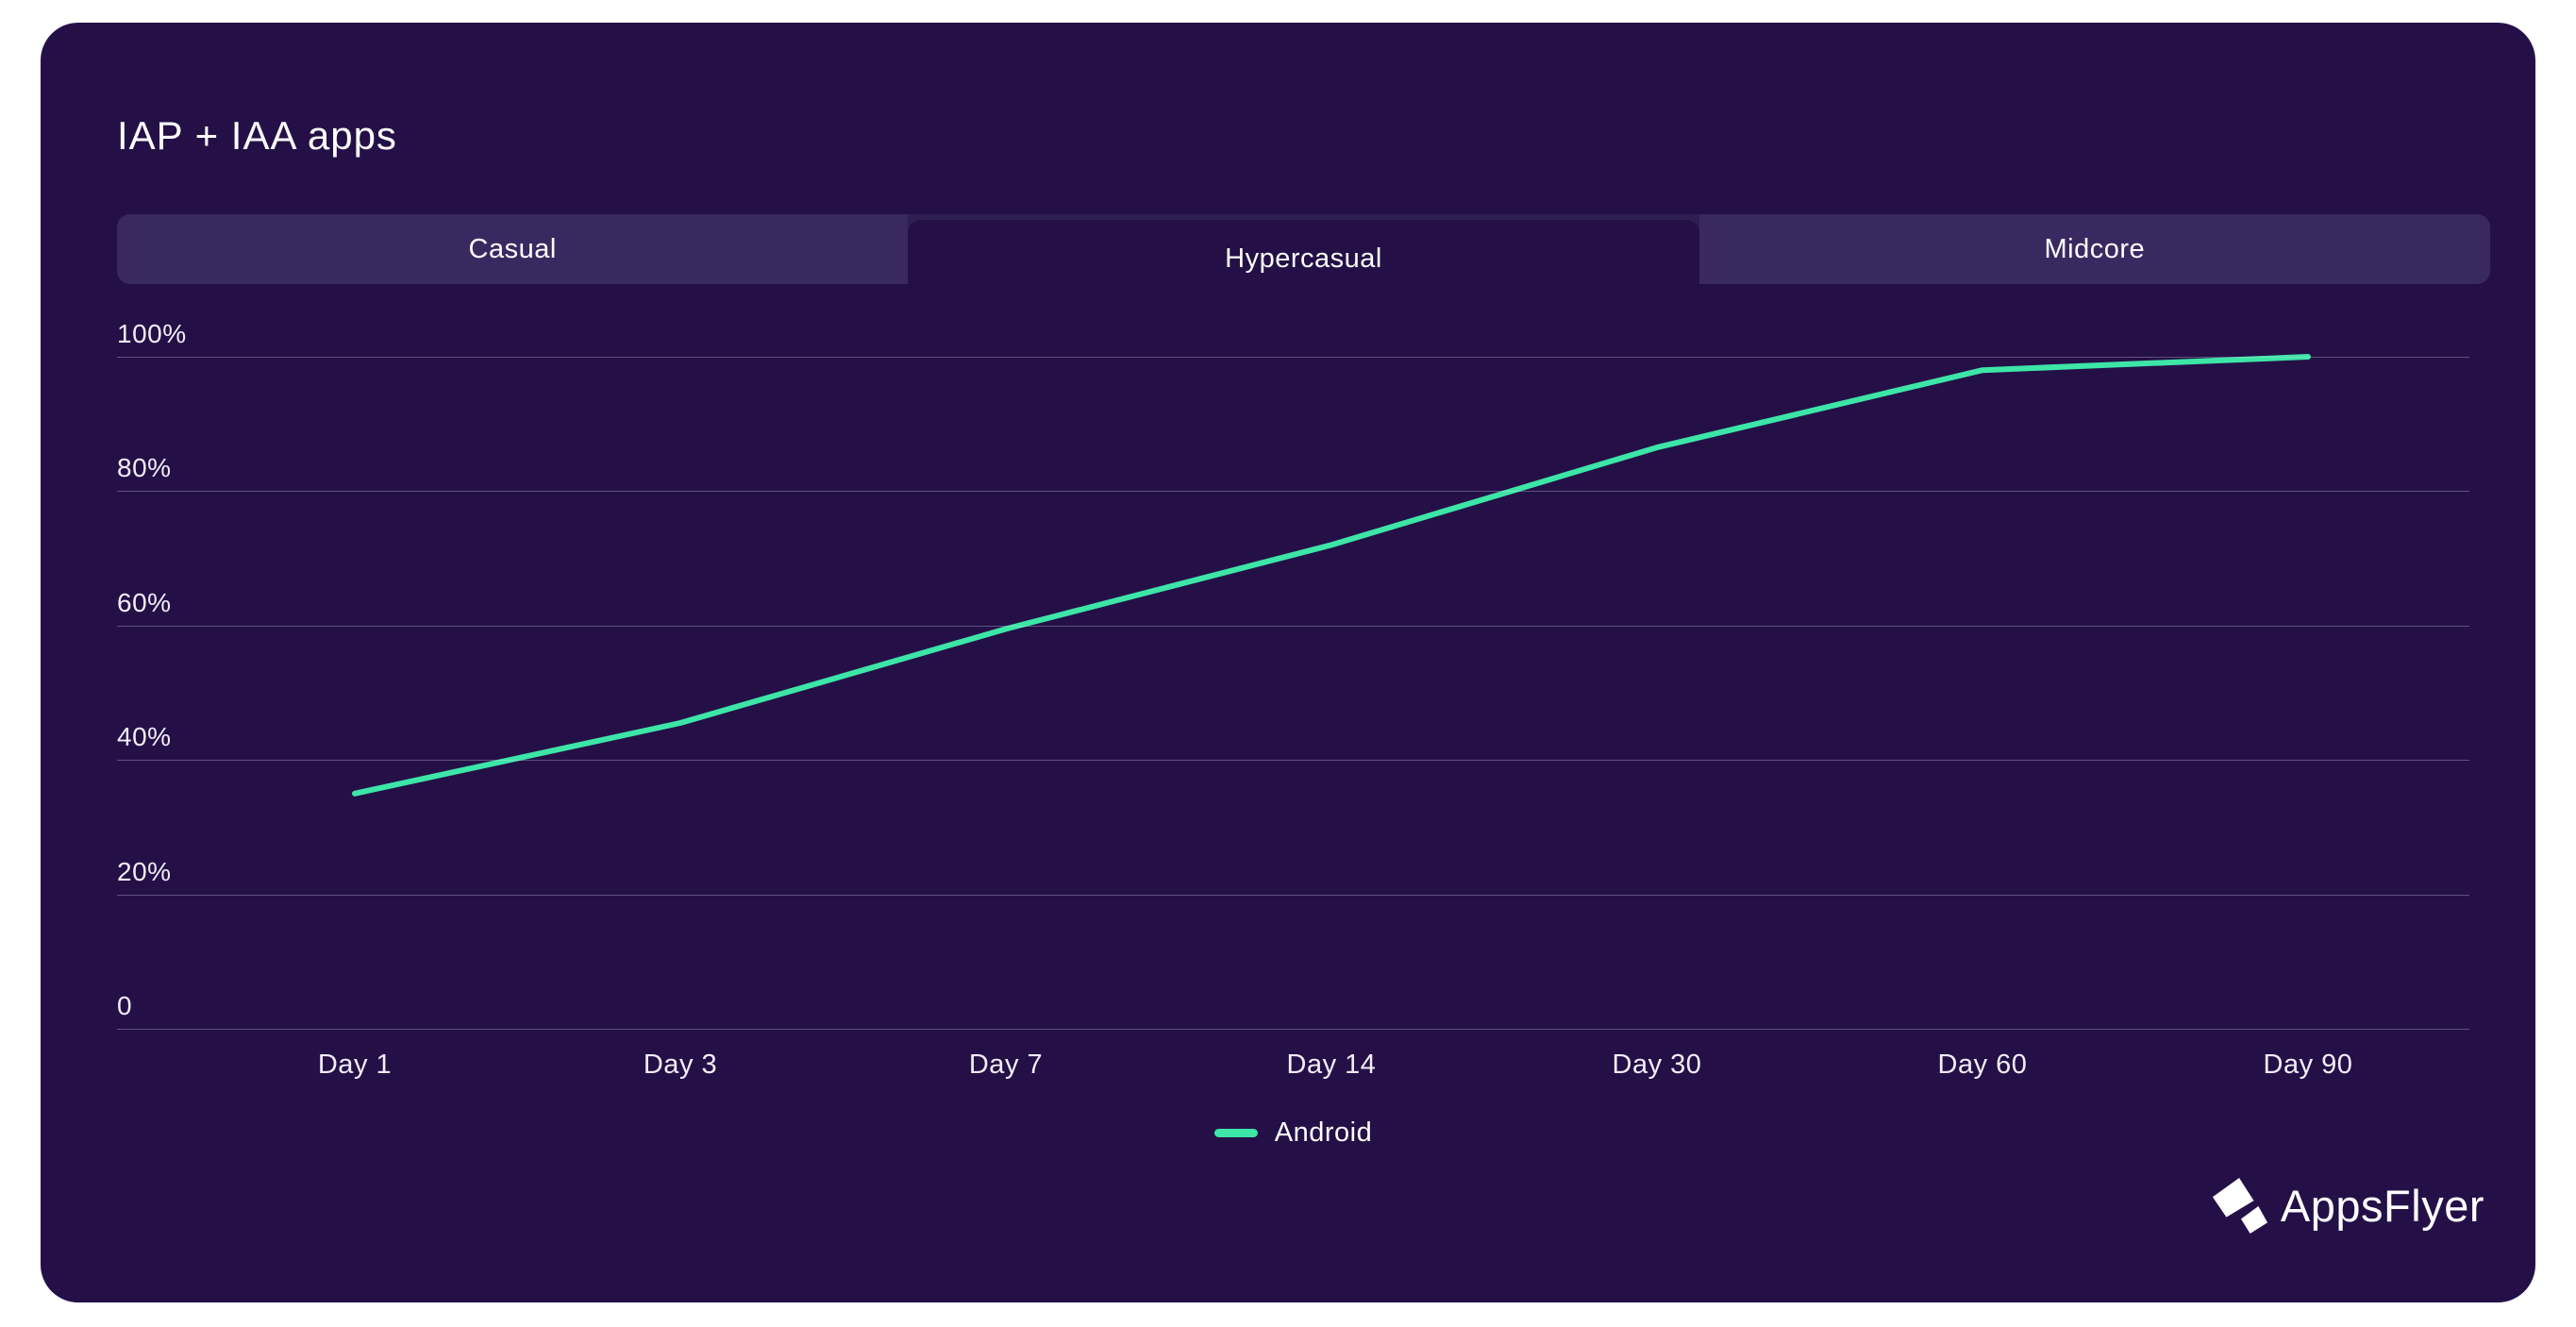 The image size is (2576, 1327). I want to click on tab-hypercasual: Hypercasual, so click(1303, 258).